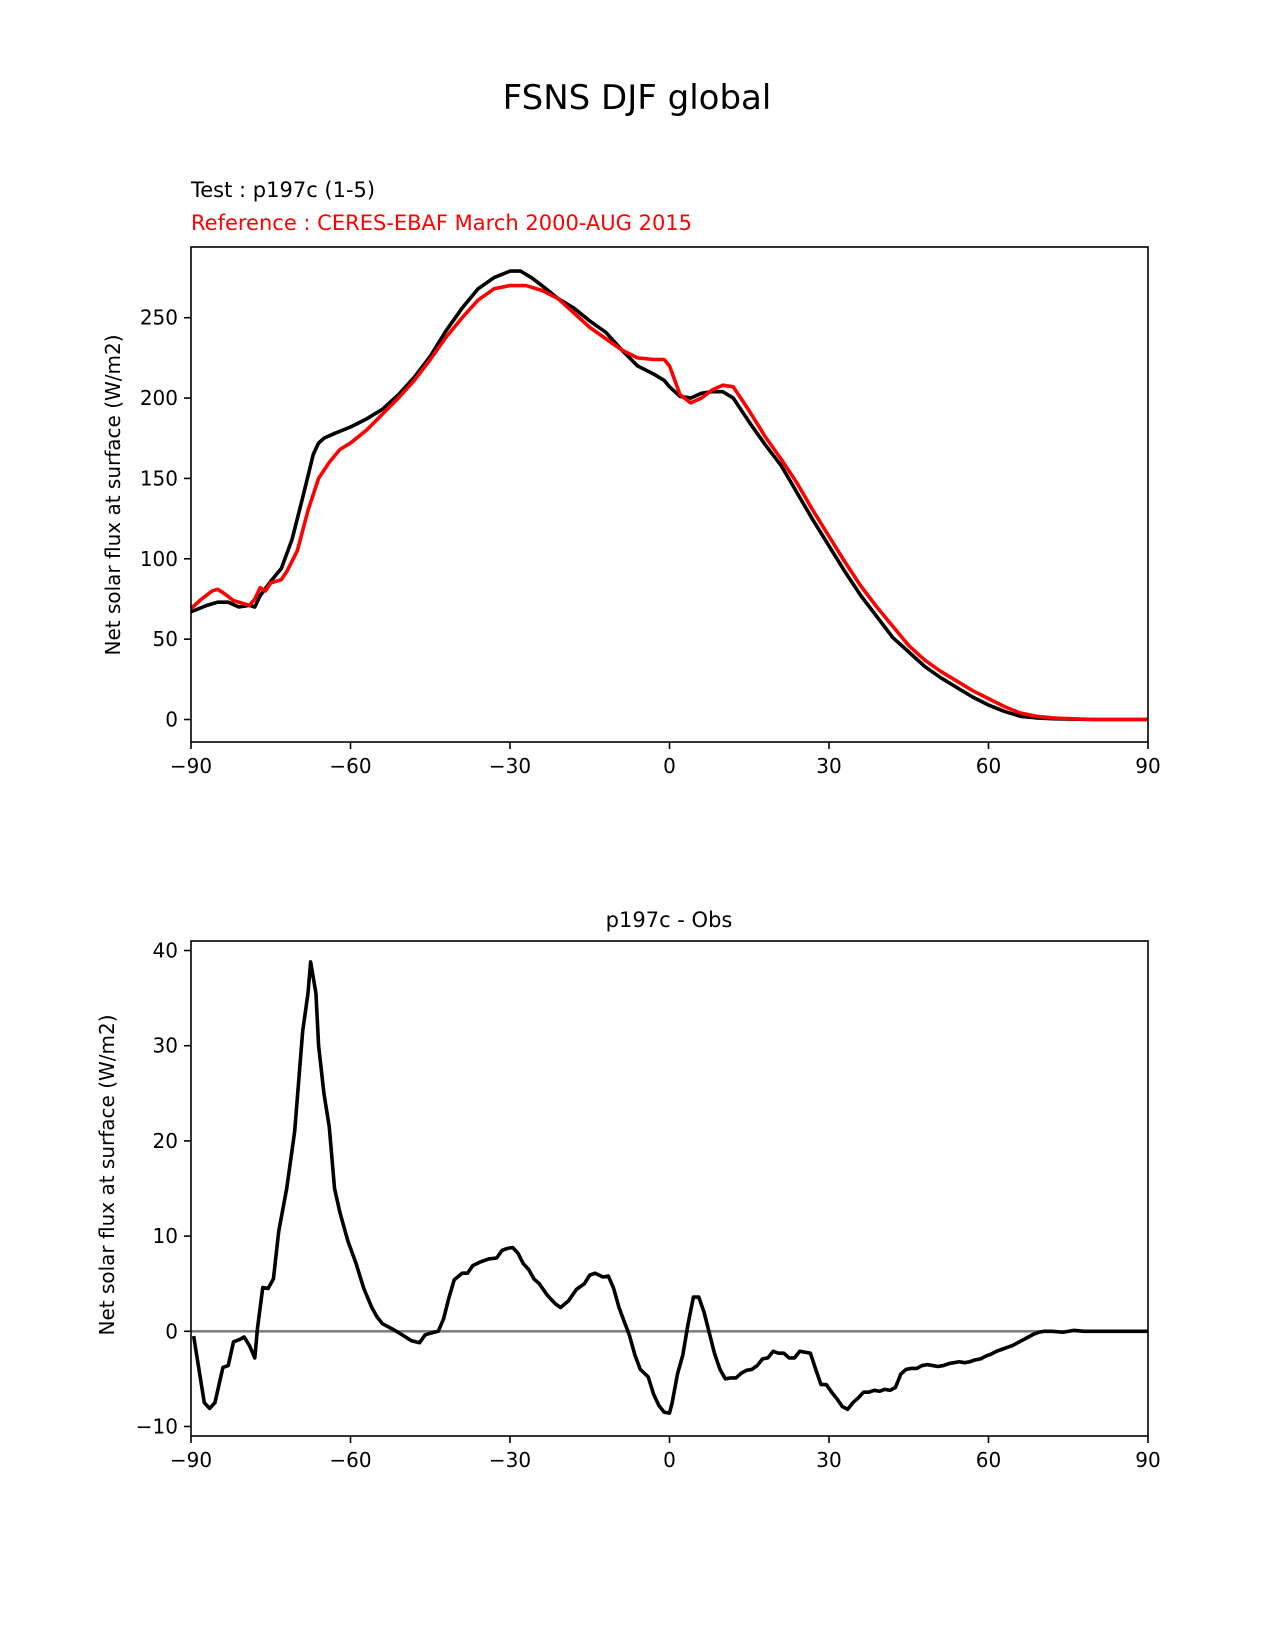 The height and width of the screenshot is (1650, 1275). I want to click on y-tick-label: 50, so click(165, 639).